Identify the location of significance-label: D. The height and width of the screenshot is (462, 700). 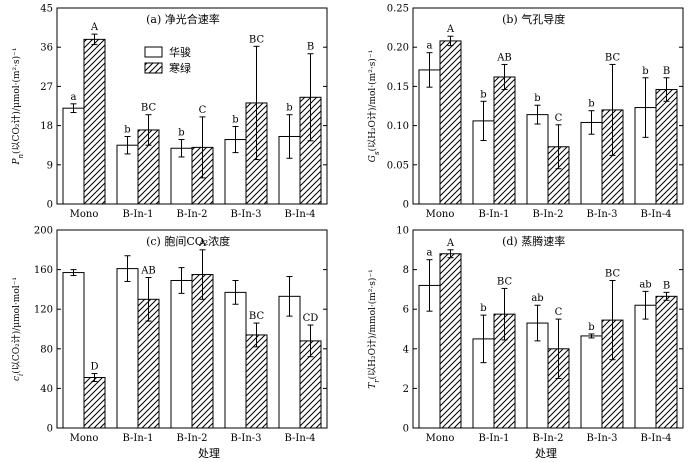
(94, 367).